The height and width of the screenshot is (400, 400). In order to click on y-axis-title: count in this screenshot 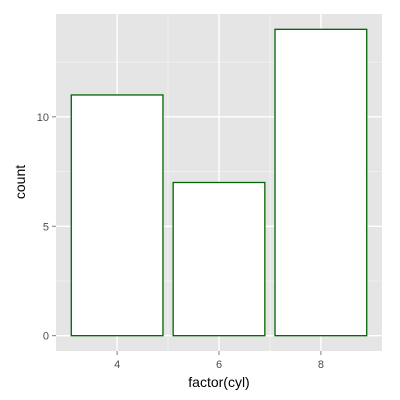, I will do `click(20, 182)`.